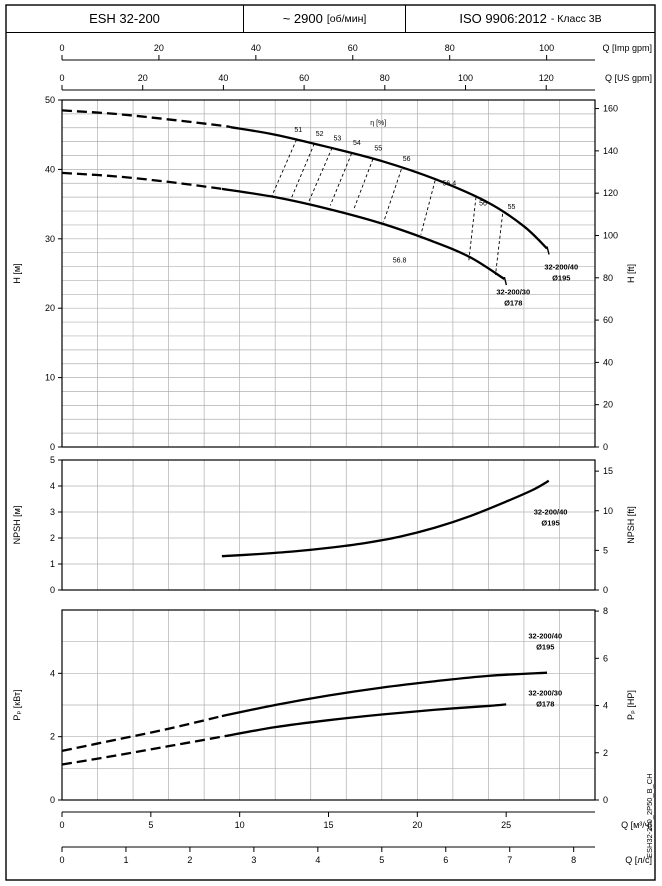 The image size is (662, 886). I want to click on y-right-tick-label: 20, so click(608, 405).